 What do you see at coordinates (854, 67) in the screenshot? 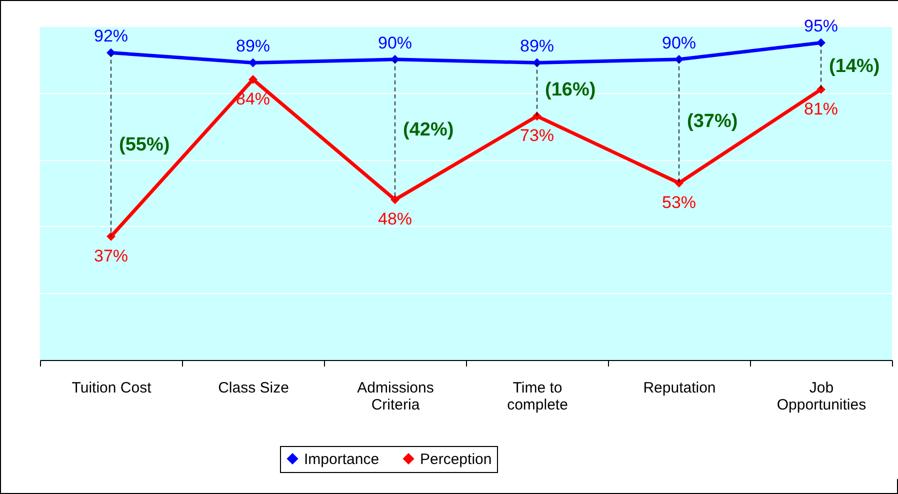
I see `annotation: (14%)` at bounding box center [854, 67].